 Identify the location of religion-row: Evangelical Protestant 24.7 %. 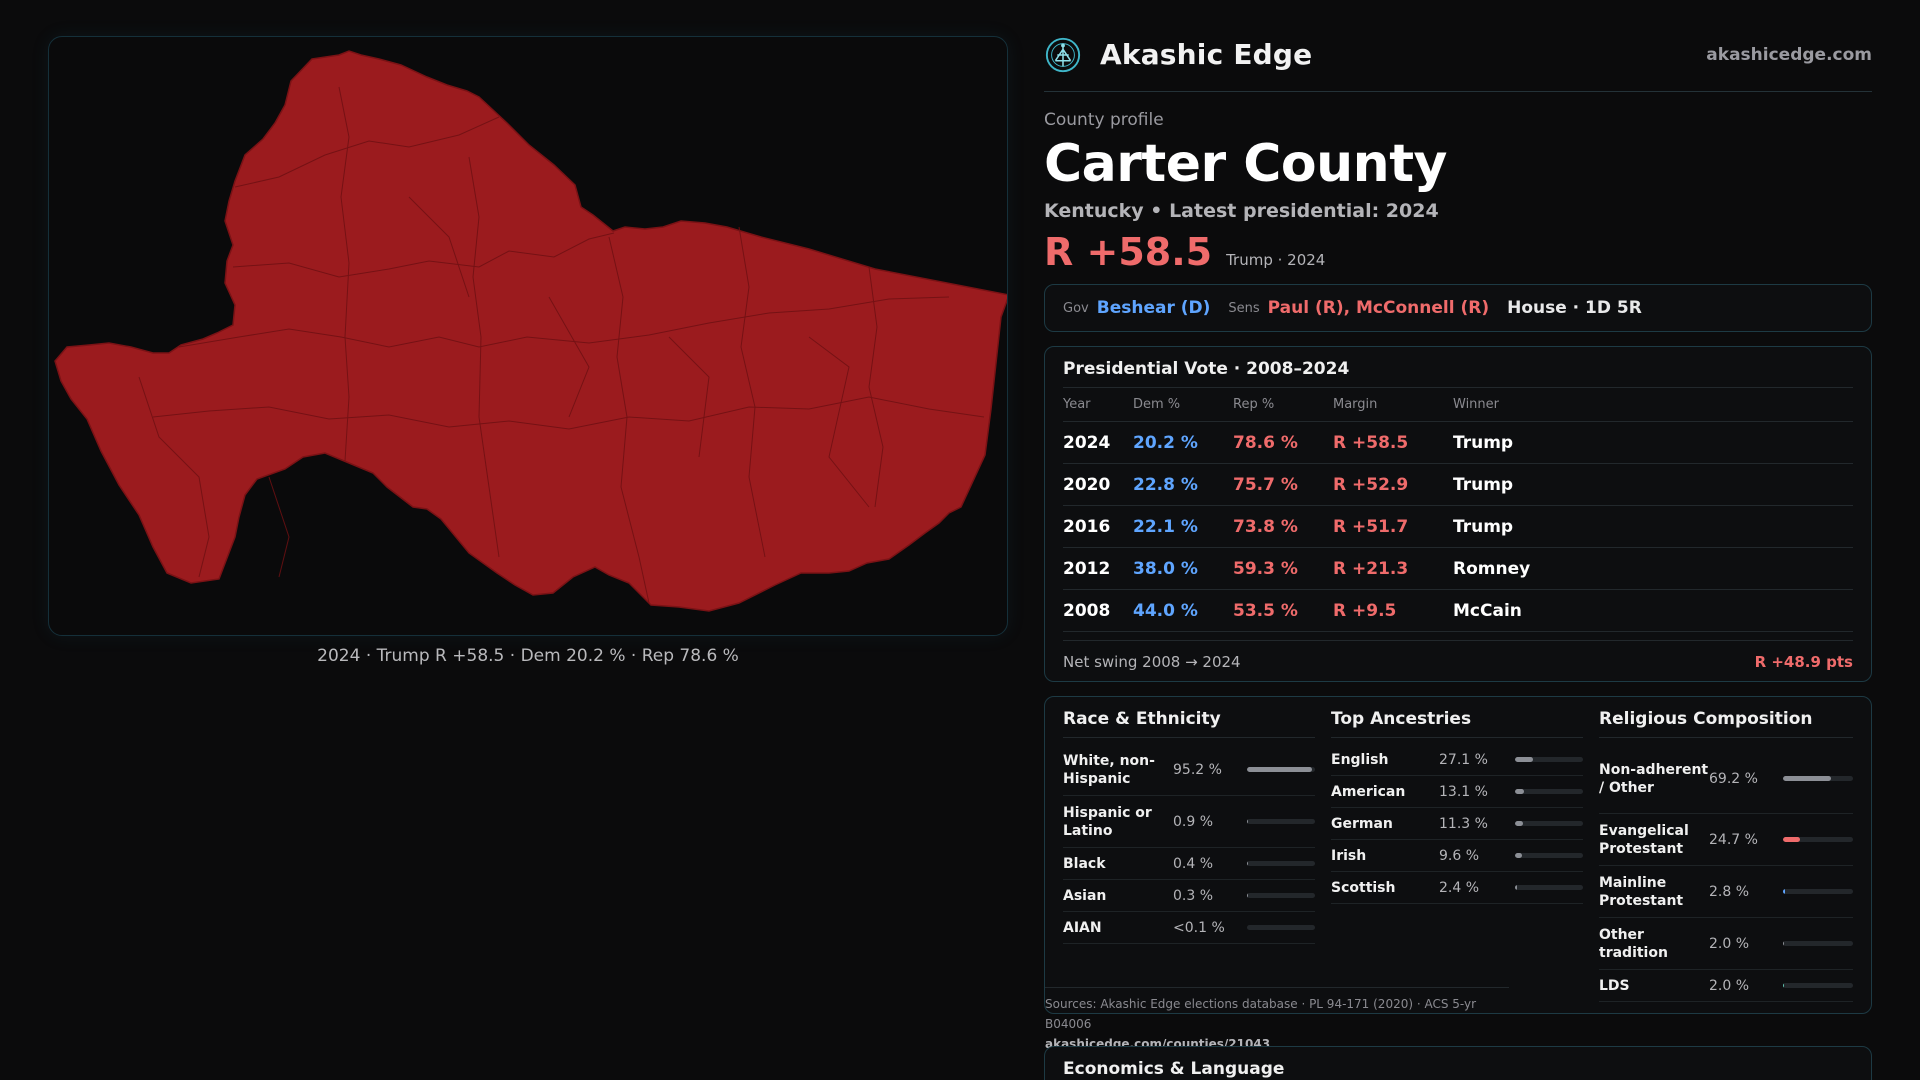
(1726, 840).